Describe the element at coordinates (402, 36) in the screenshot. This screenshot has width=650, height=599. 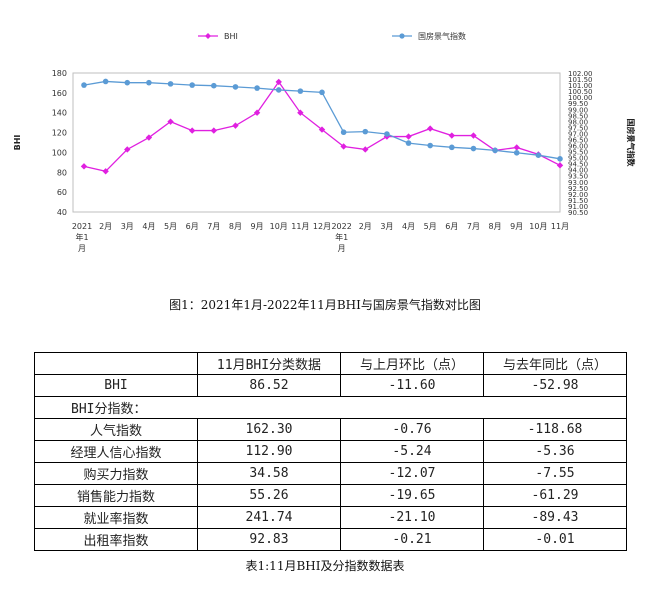
I see `legend-marker` at that location.